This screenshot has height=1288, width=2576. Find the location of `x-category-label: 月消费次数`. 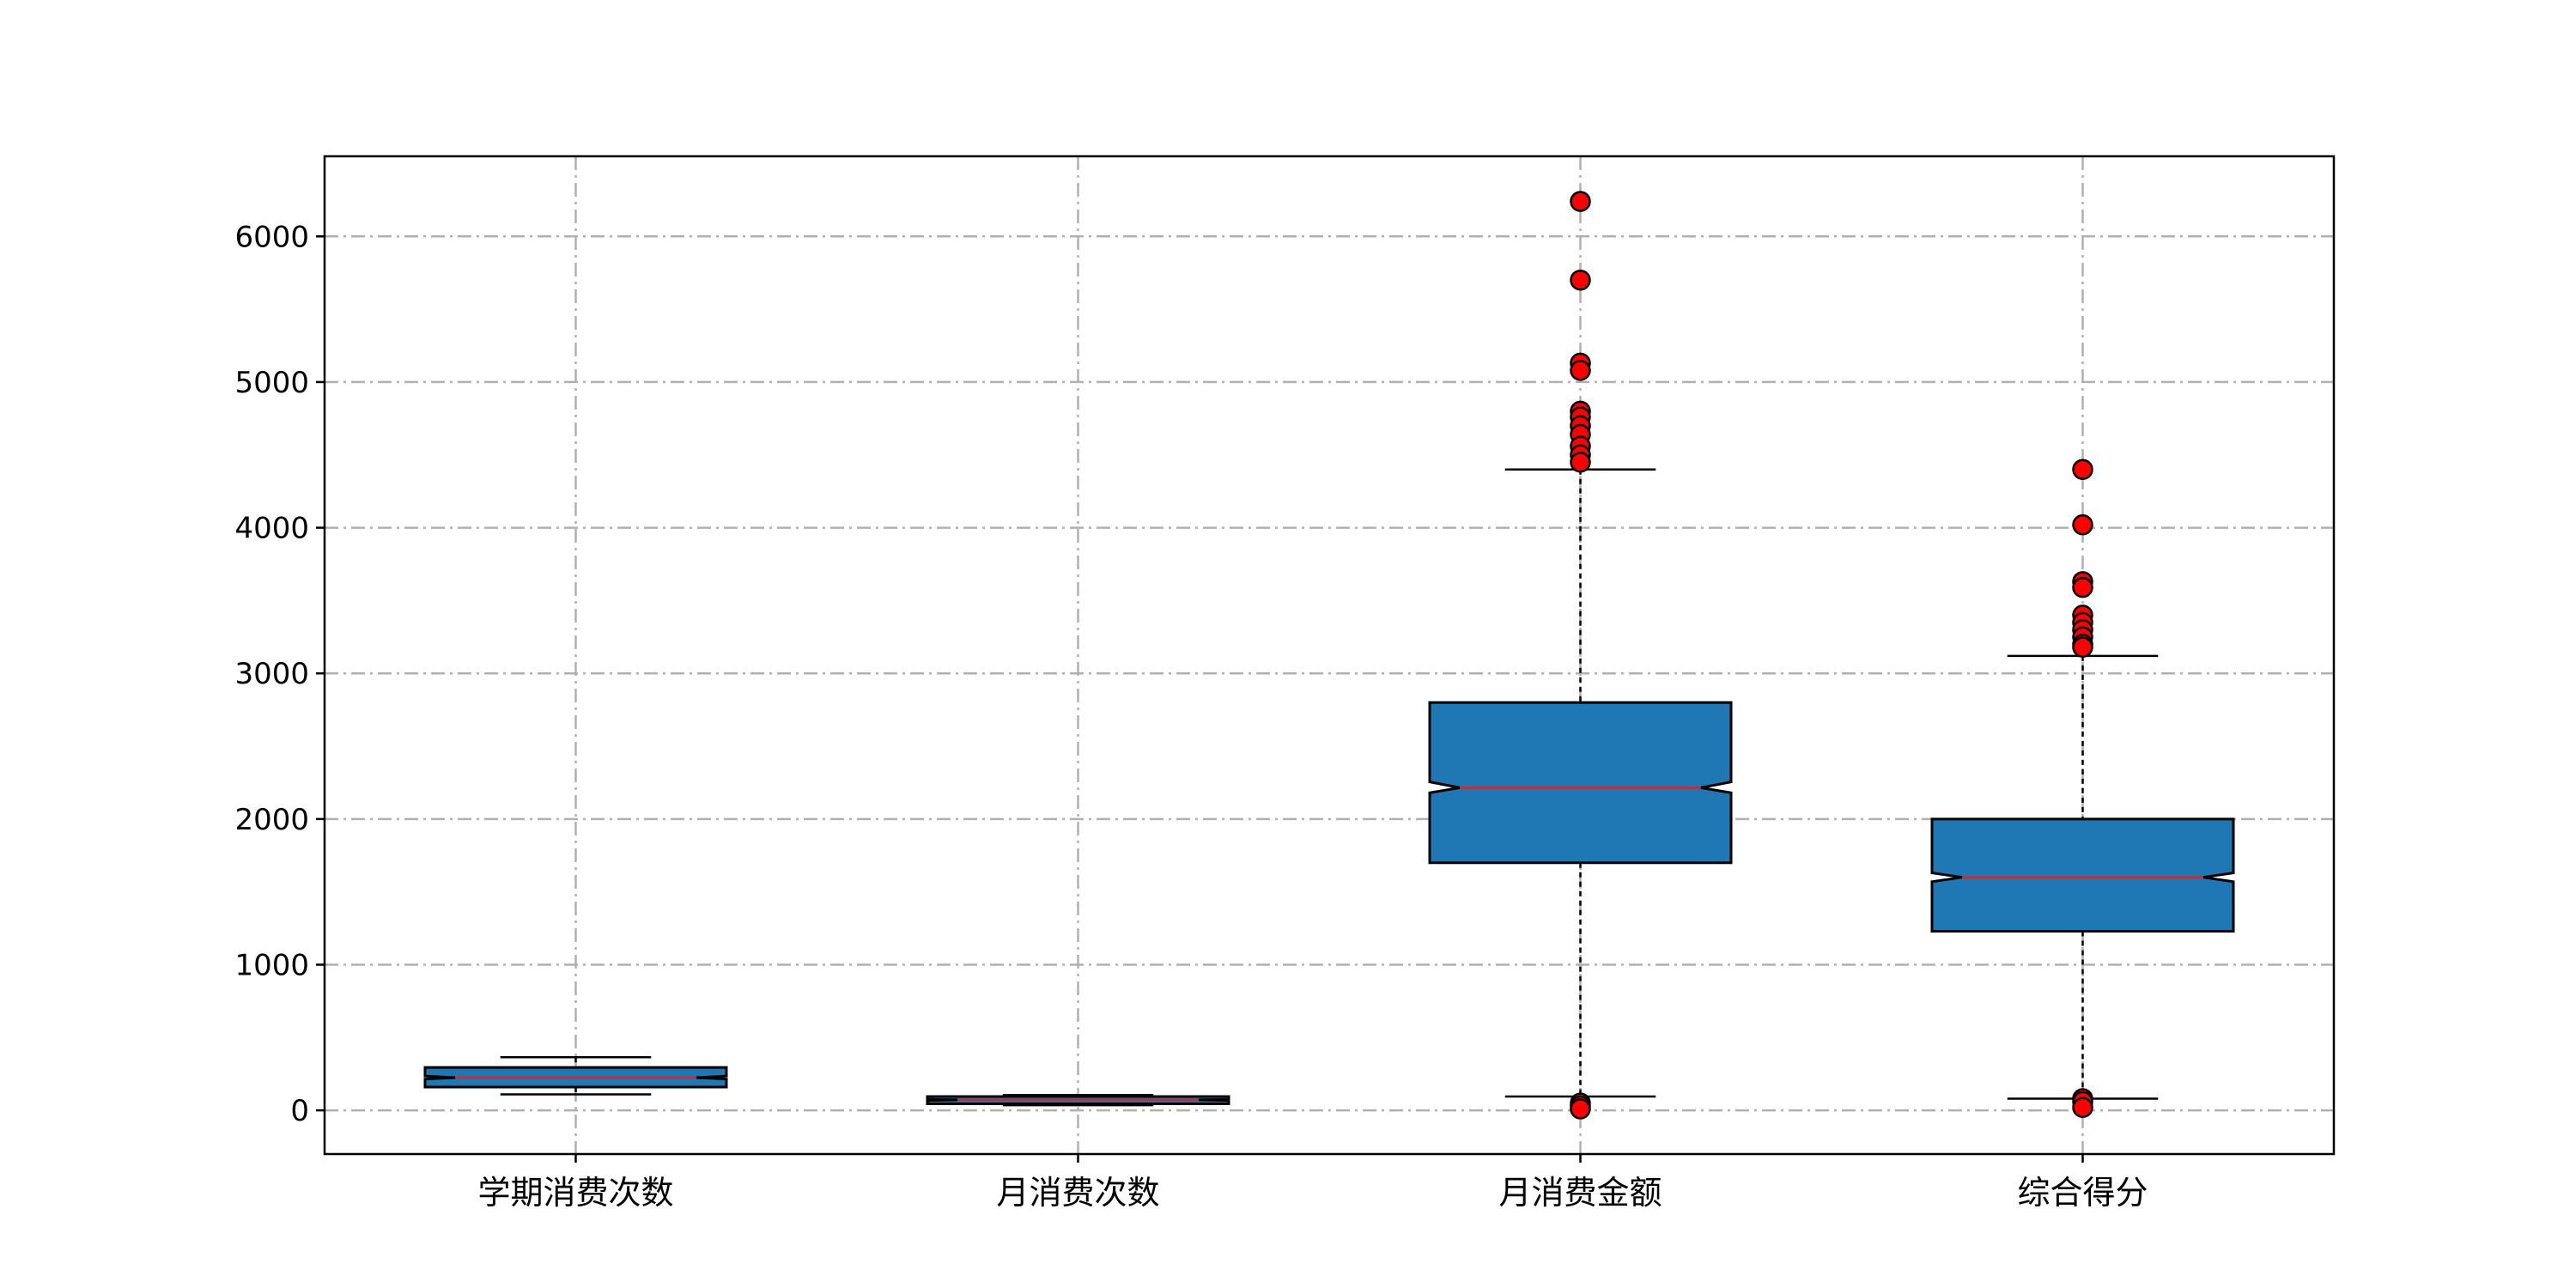

x-category-label: 月消费次数 is located at coordinates (1078, 1193).